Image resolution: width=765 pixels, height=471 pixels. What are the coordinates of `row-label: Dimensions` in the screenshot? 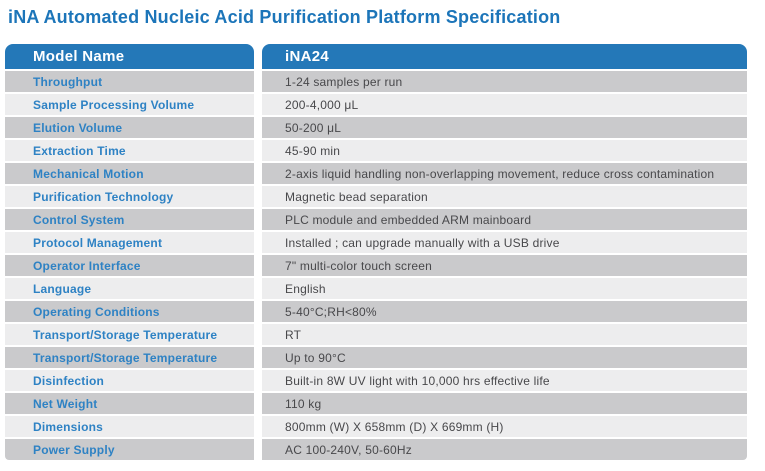 It's located at (68, 426).